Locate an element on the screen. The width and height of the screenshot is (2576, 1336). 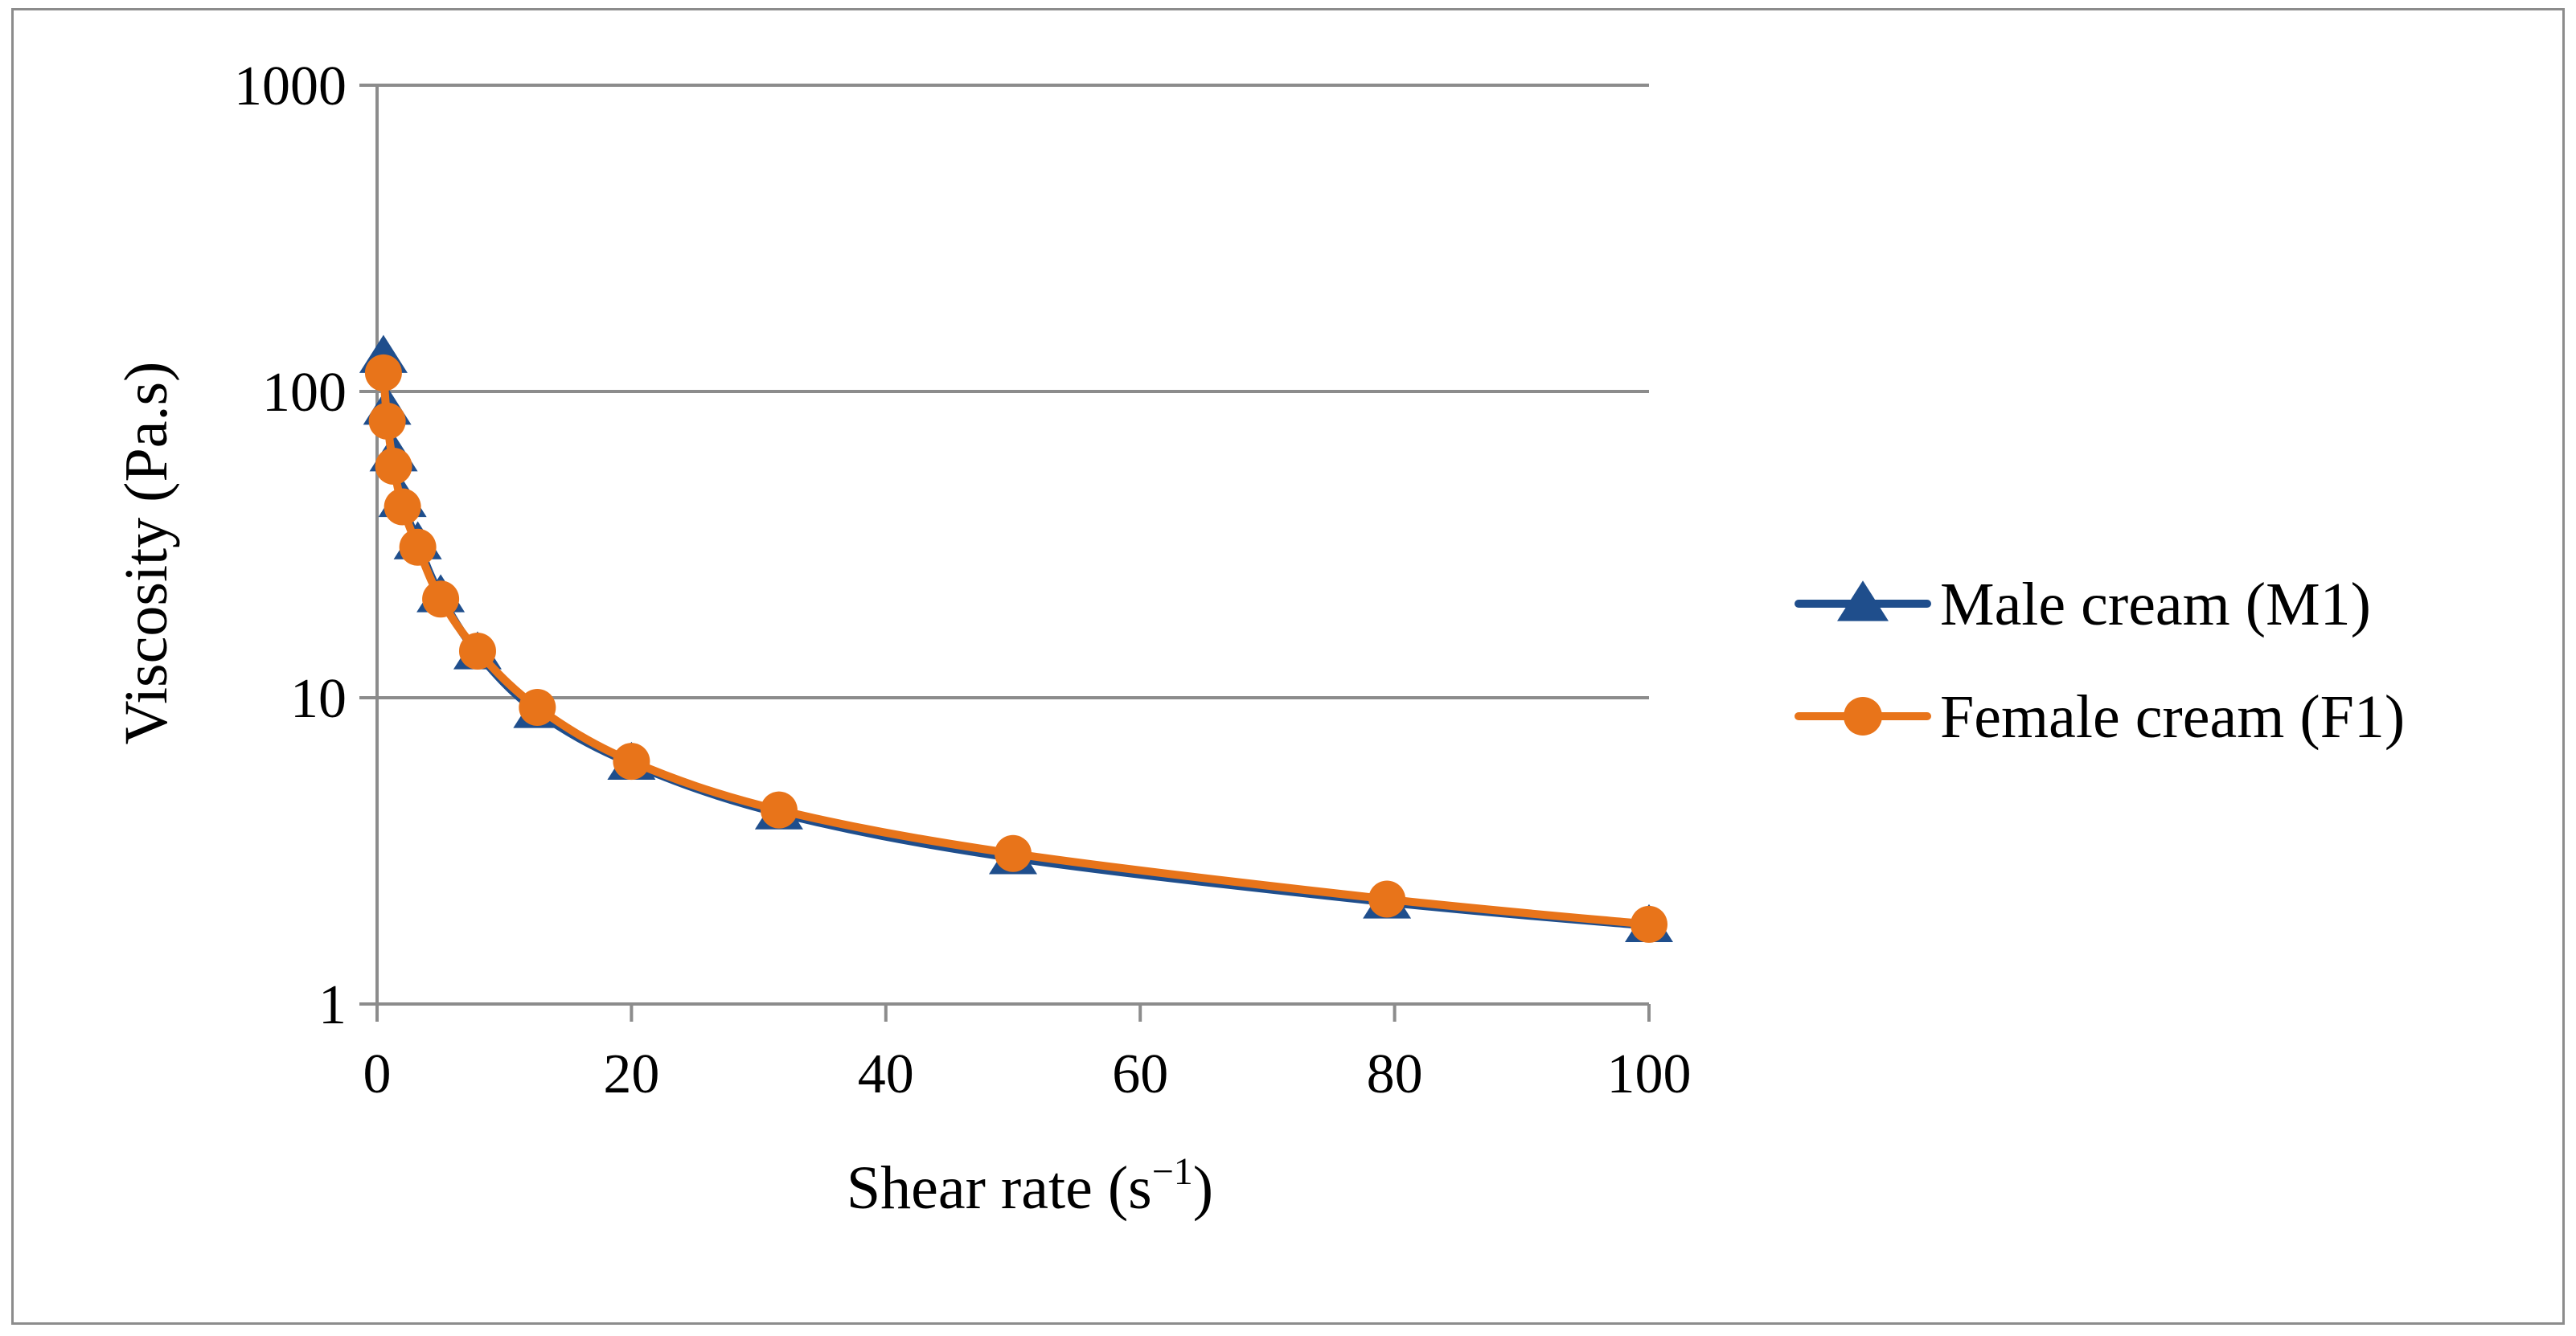
y-tick-label: 1 is located at coordinates (332, 1005).